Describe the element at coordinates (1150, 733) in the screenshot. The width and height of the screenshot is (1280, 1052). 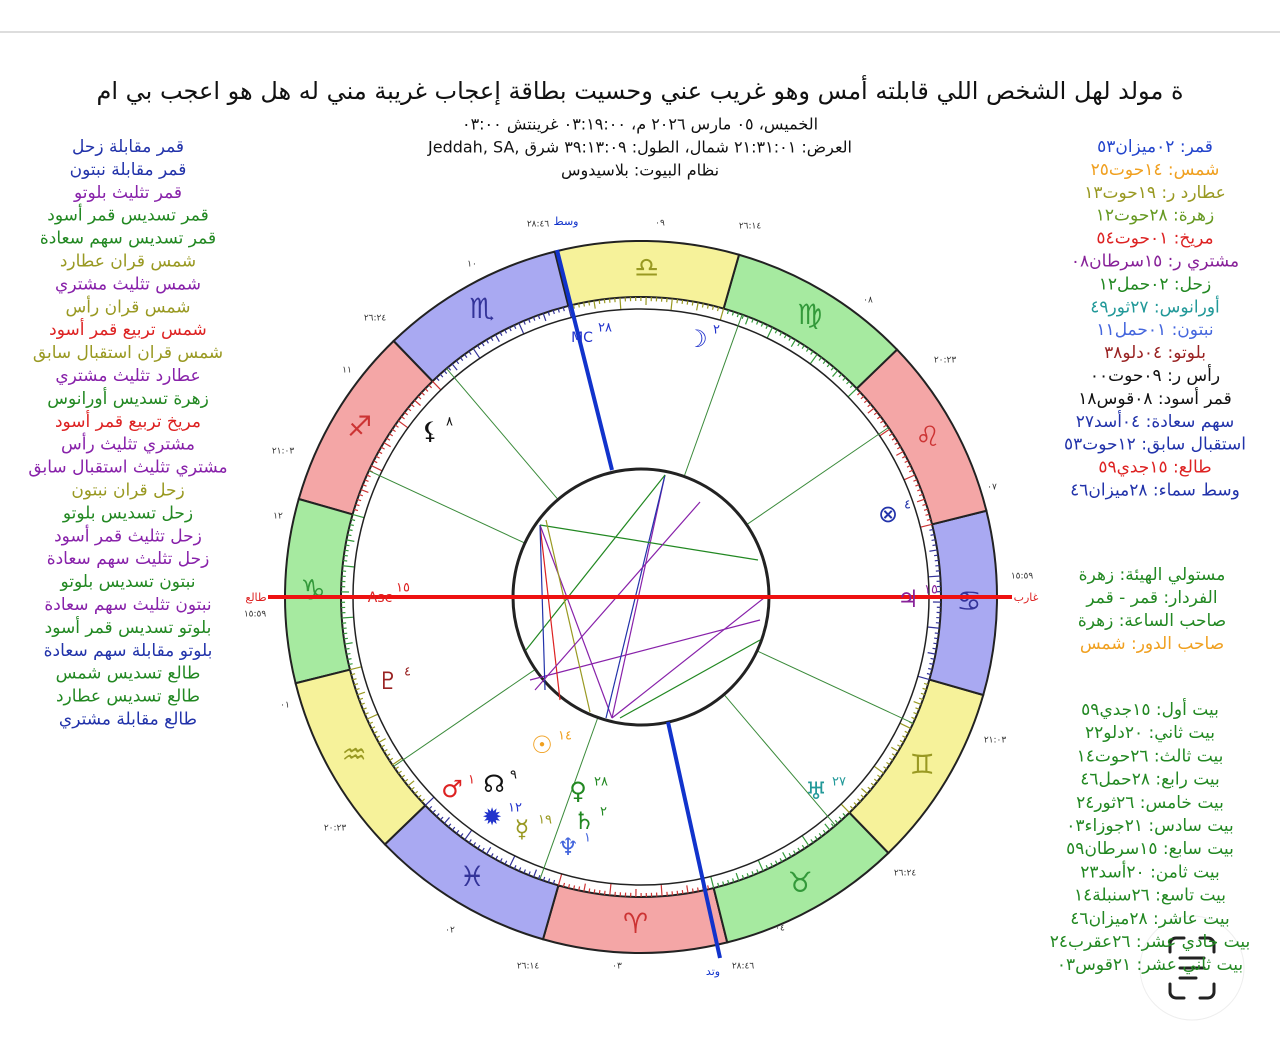
I see `house-item: بيت ثاني: ٢٠دلو٢٢` at that location.